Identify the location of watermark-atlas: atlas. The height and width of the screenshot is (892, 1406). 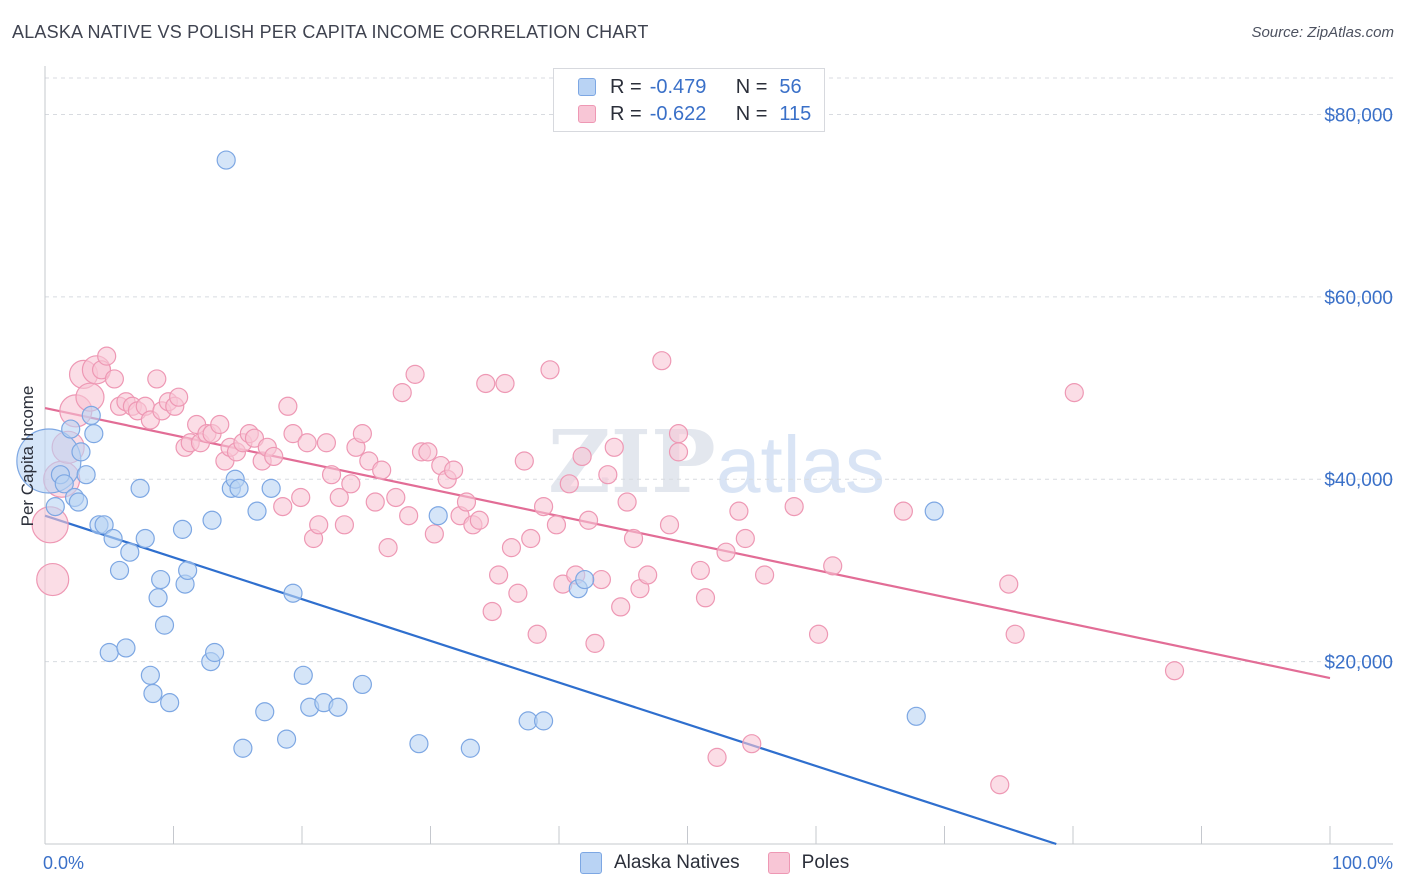
(800, 464).